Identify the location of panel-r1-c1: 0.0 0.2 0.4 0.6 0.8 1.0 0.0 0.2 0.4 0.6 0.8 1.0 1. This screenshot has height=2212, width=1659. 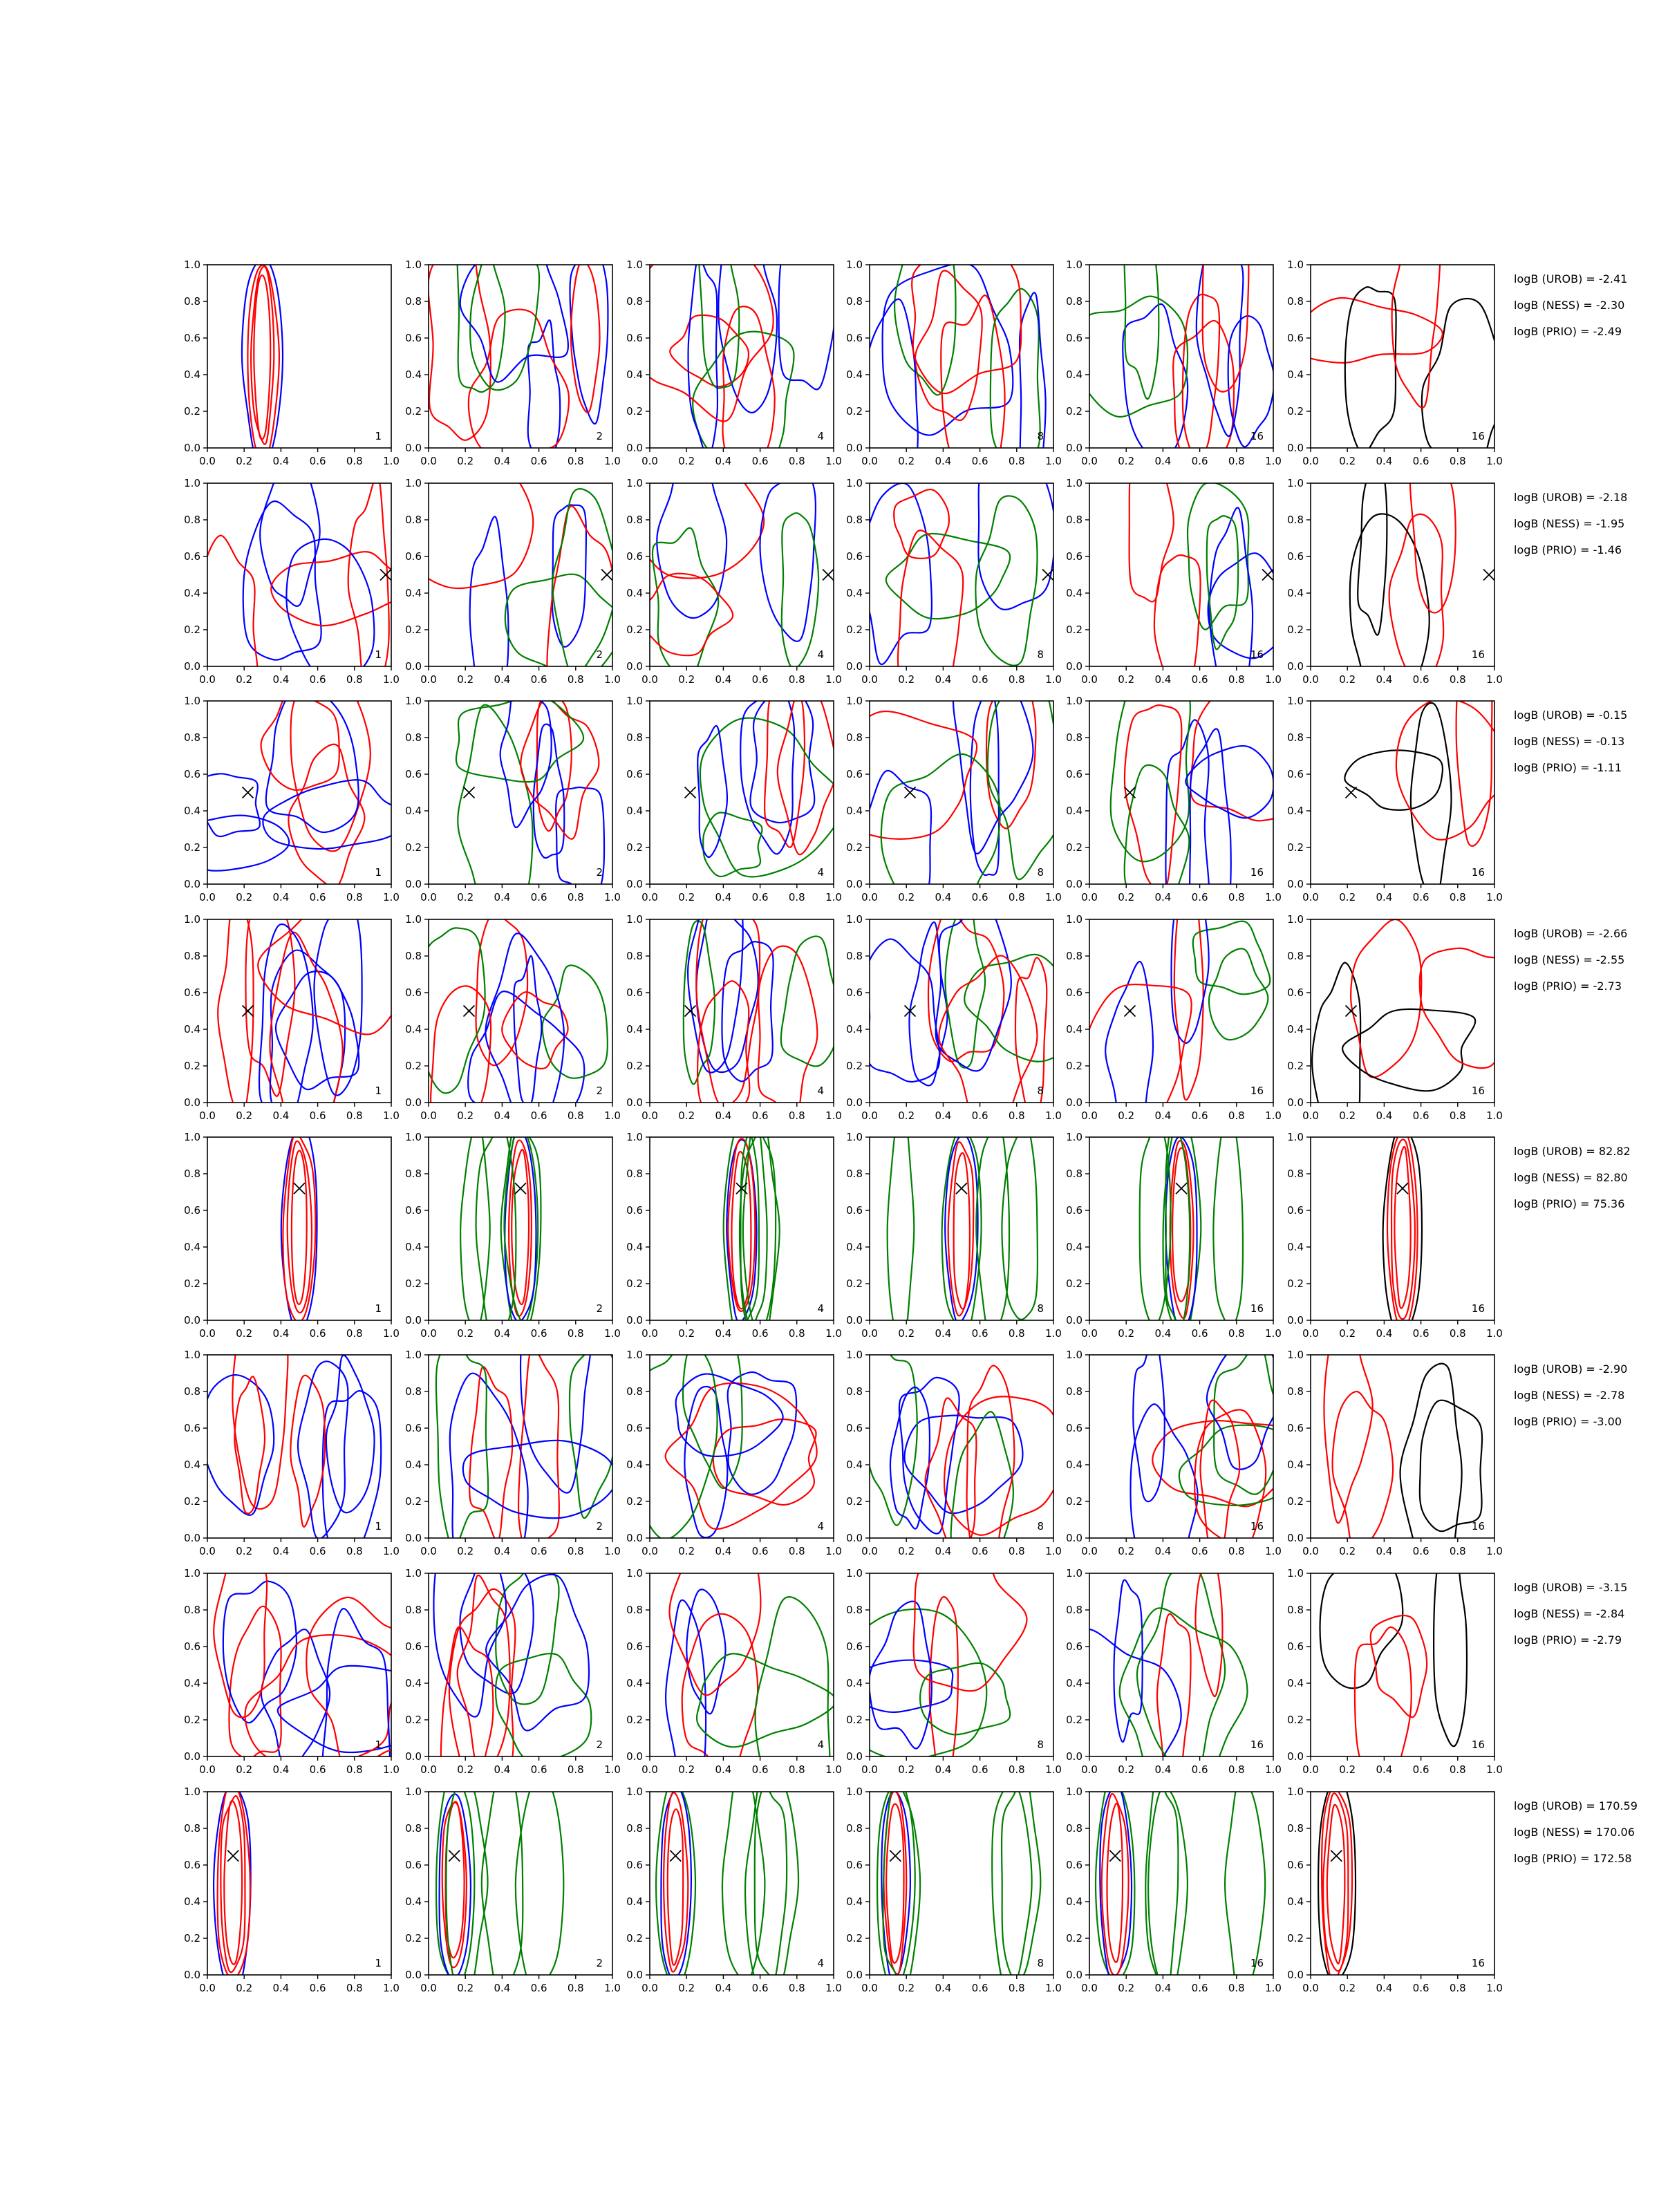
(292, 363).